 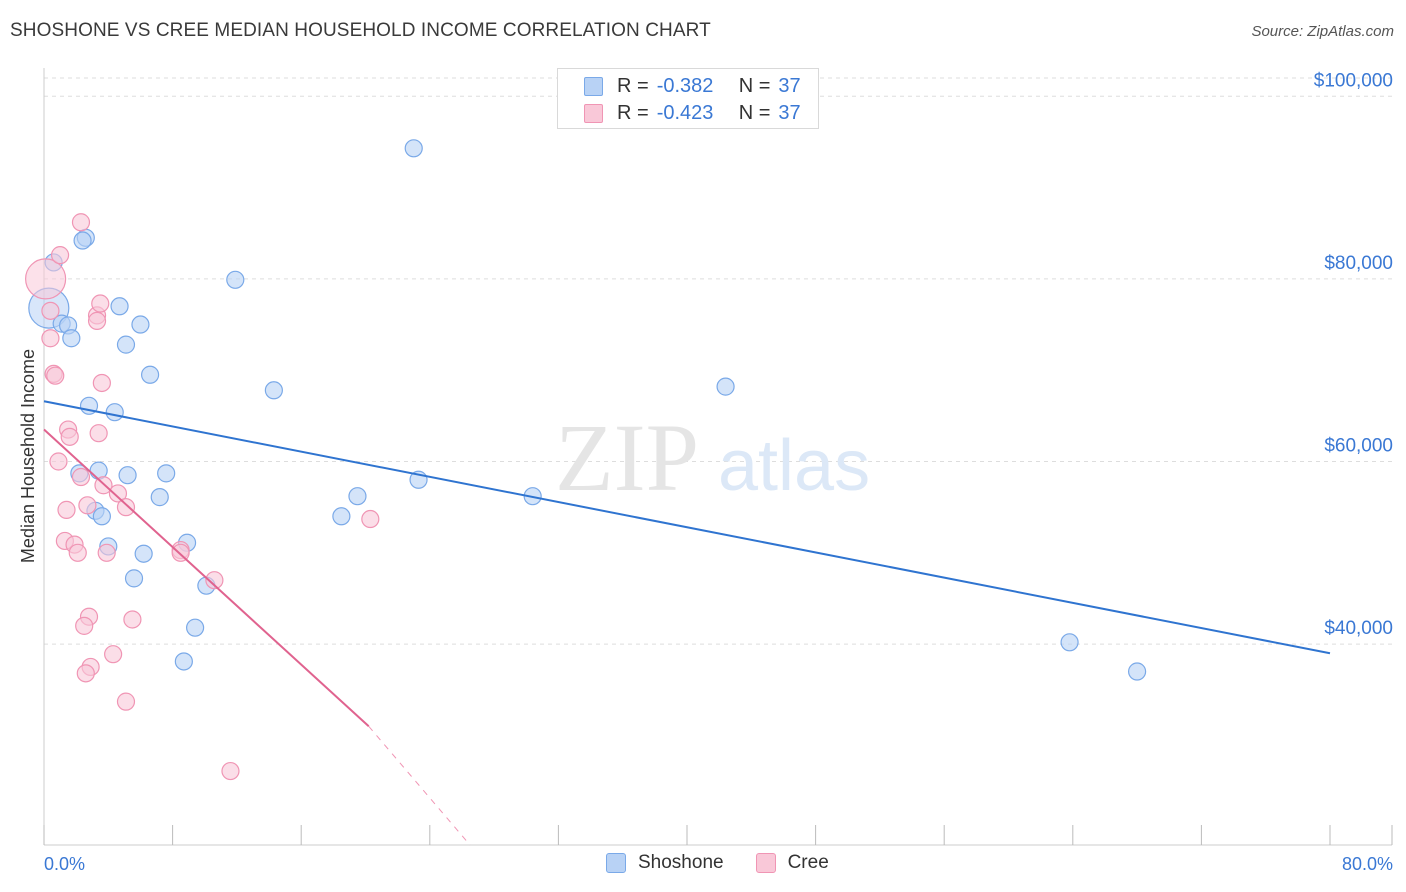 I want to click on x-tick-label: 80.0%, so click(x=1367, y=864).